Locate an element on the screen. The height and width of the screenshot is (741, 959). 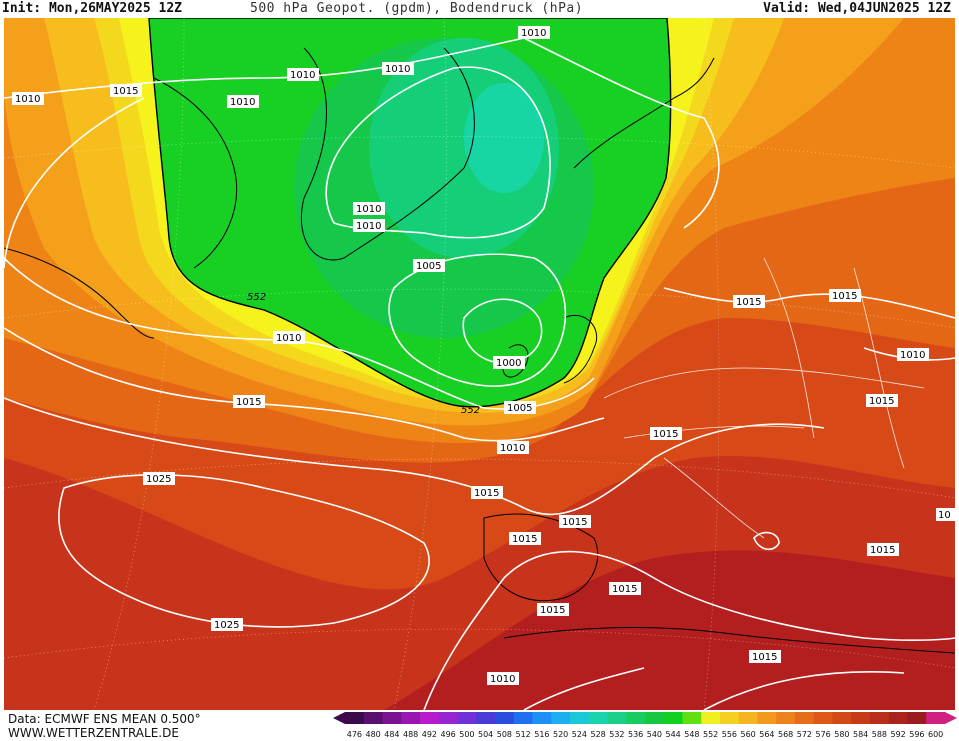
colorbar-tick-label: 524 is located at coordinates (579, 734).